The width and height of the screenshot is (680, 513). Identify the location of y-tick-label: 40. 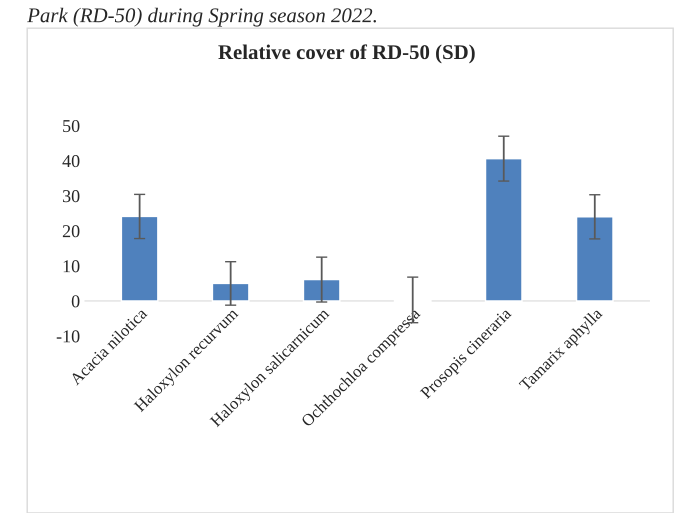
(71, 161).